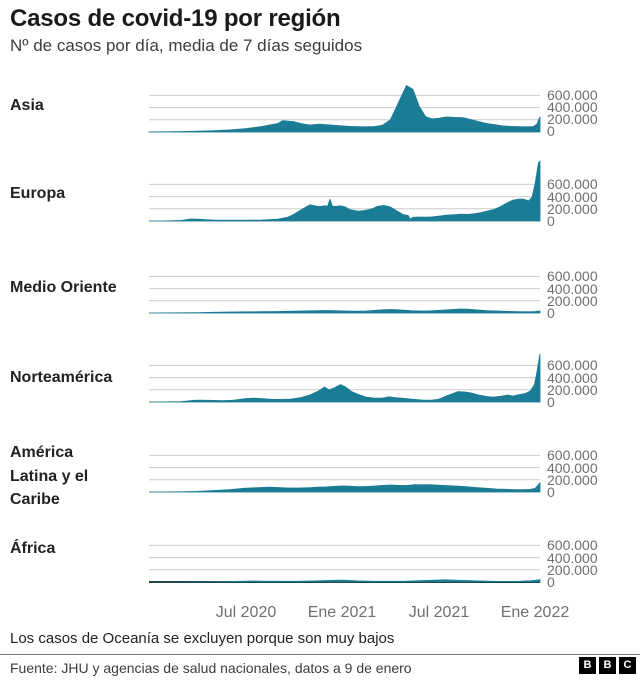 The height and width of the screenshot is (682, 640). What do you see at coordinates (535, 612) in the screenshot?
I see `x-tick-ene-2022: Ene 2022` at bounding box center [535, 612].